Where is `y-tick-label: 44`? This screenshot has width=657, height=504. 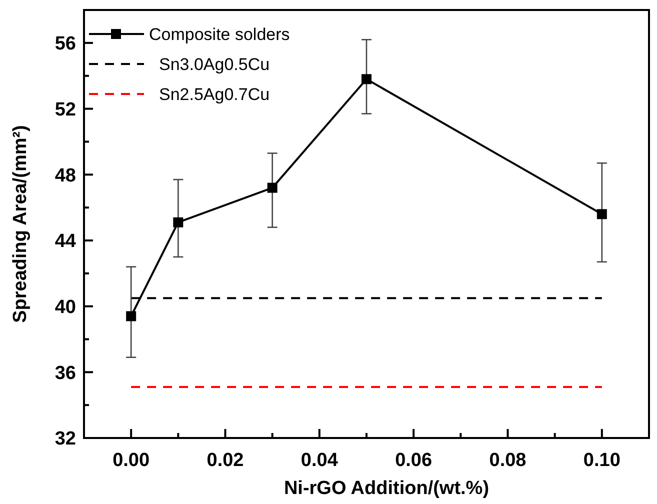 y-tick-label: 44 is located at coordinates (65, 241).